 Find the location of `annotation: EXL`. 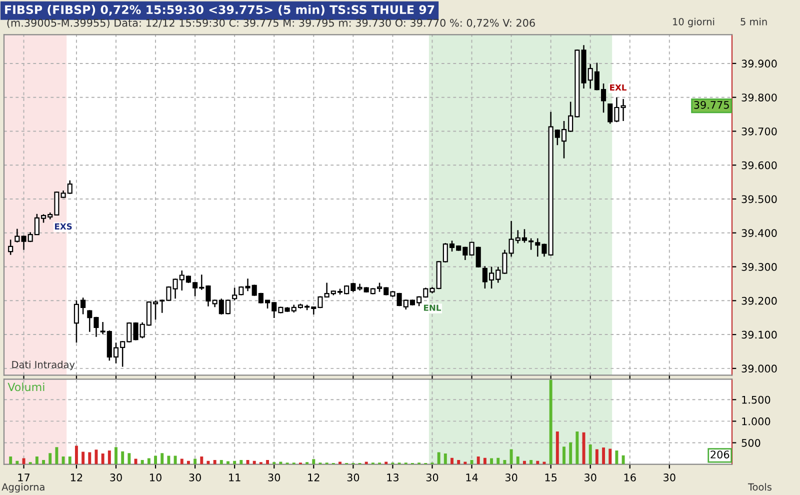

annotation: EXL is located at coordinates (618, 87).